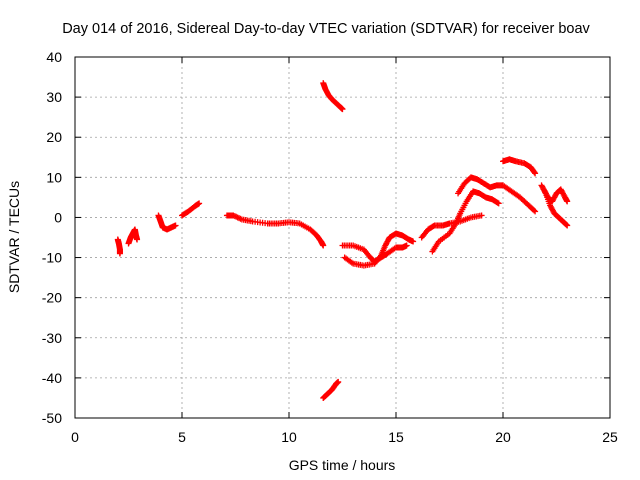  I want to click on series-arc-k, so click(465, 221).